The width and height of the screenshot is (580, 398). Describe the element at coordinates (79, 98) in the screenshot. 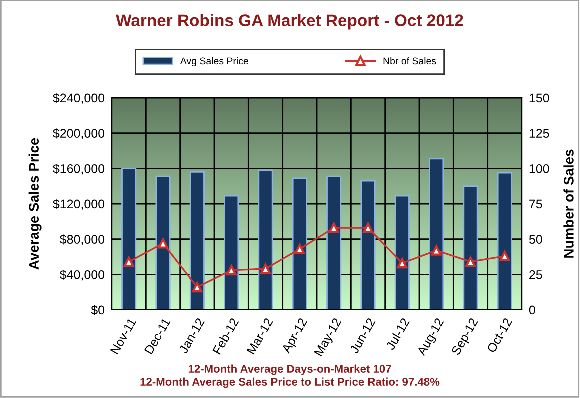

I see `y-tick-label: $240,000` at that location.